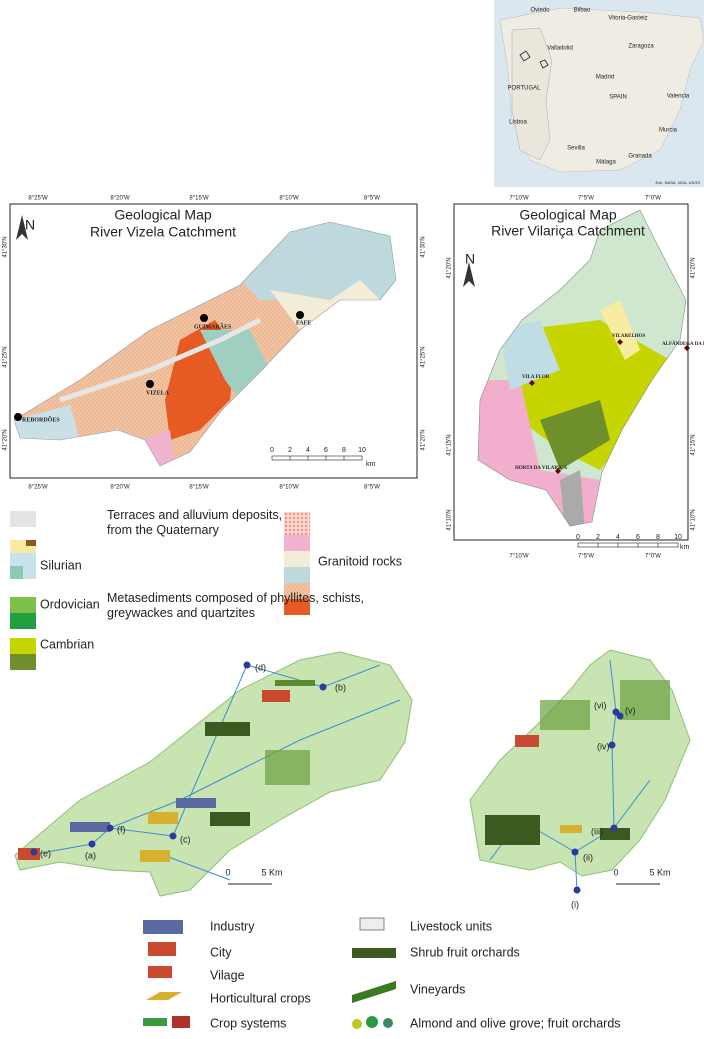 Image resolution: width=704 pixels, height=1039 pixels. Describe the element at coordinates (260, 998) in the screenshot. I see `legend-label: Horticultural crops` at that location.